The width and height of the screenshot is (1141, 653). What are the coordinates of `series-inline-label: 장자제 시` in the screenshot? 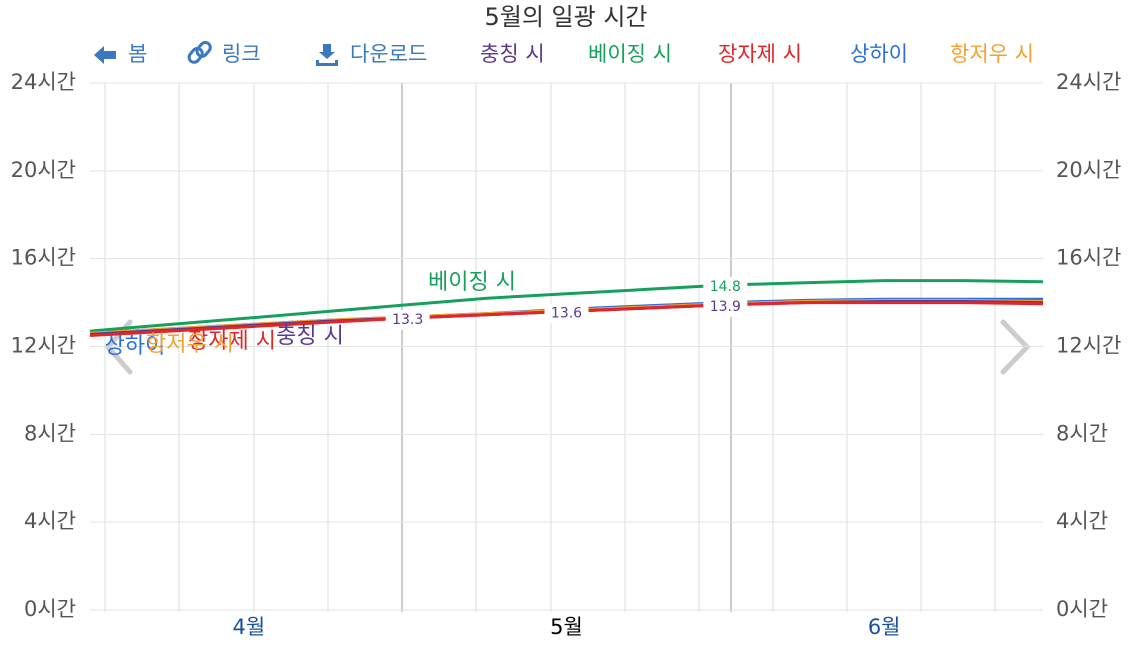 It's located at (232, 341).